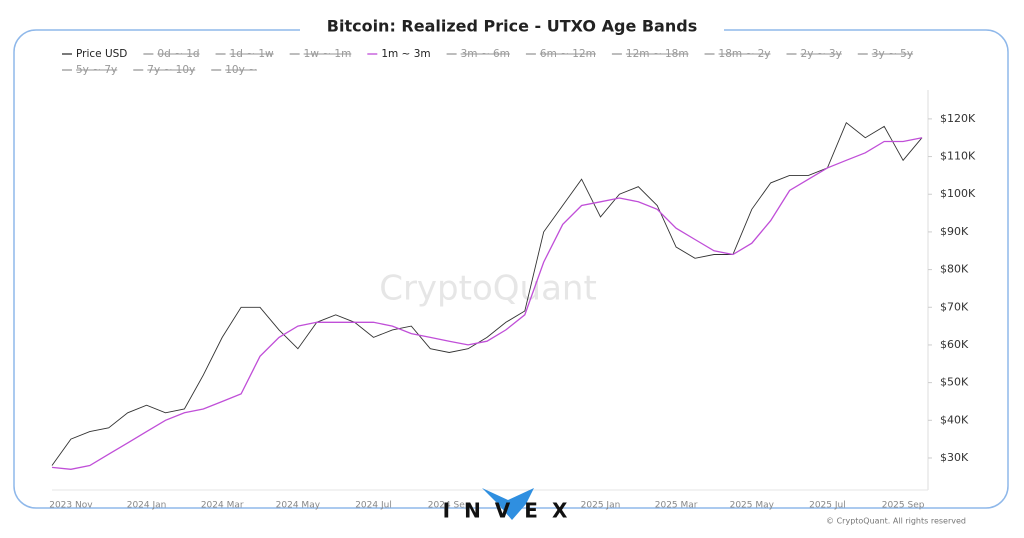 This screenshot has height=538, width=1024. I want to click on y-tick-label: $30K, so click(954, 457).